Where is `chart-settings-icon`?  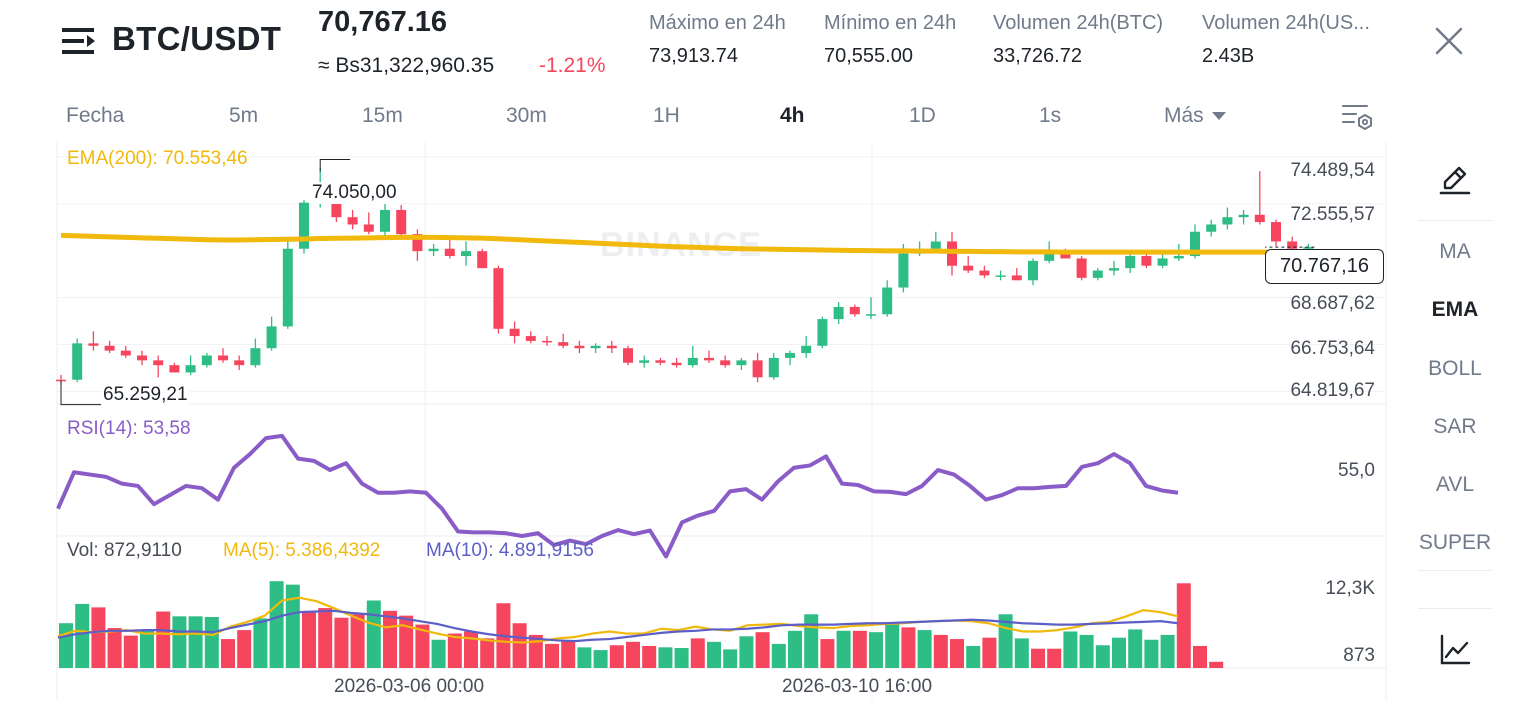
chart-settings-icon is located at coordinates (1357, 116).